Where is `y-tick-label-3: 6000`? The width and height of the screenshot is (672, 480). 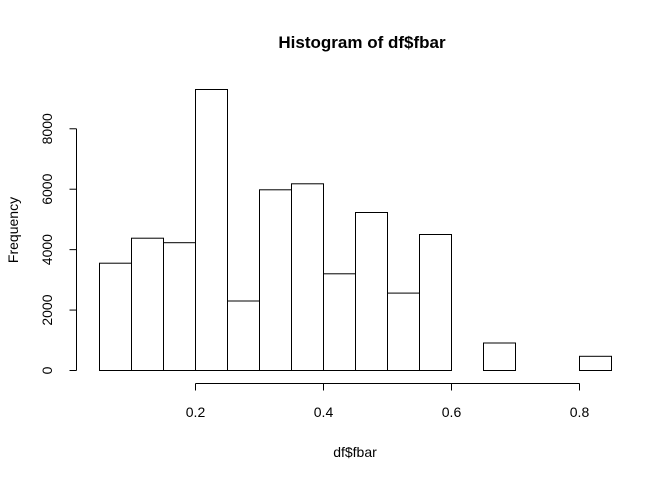
y-tick-label-3: 6000 is located at coordinates (47, 188).